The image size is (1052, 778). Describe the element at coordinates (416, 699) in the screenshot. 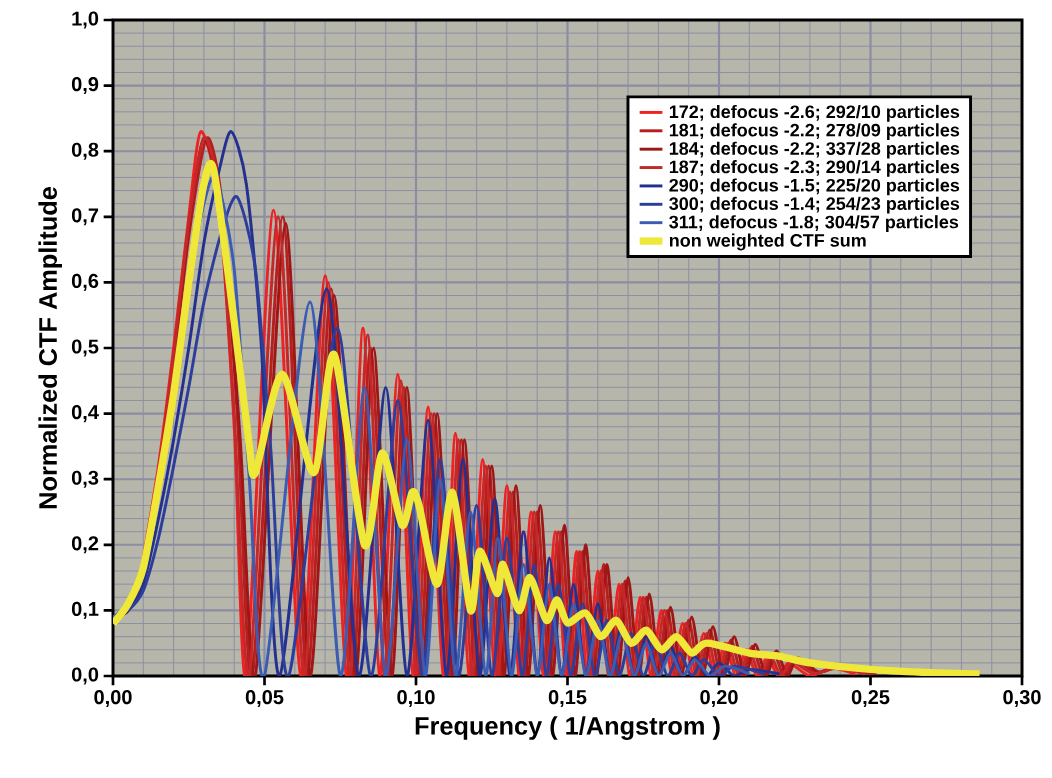

I see `x-tick-label: 0,10` at that location.